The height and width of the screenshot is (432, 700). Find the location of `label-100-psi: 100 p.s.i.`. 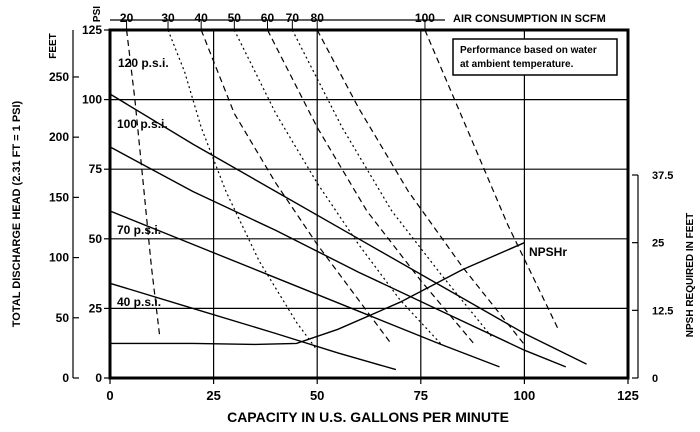

label-100-psi: 100 p.s.i. is located at coordinates (142, 124).